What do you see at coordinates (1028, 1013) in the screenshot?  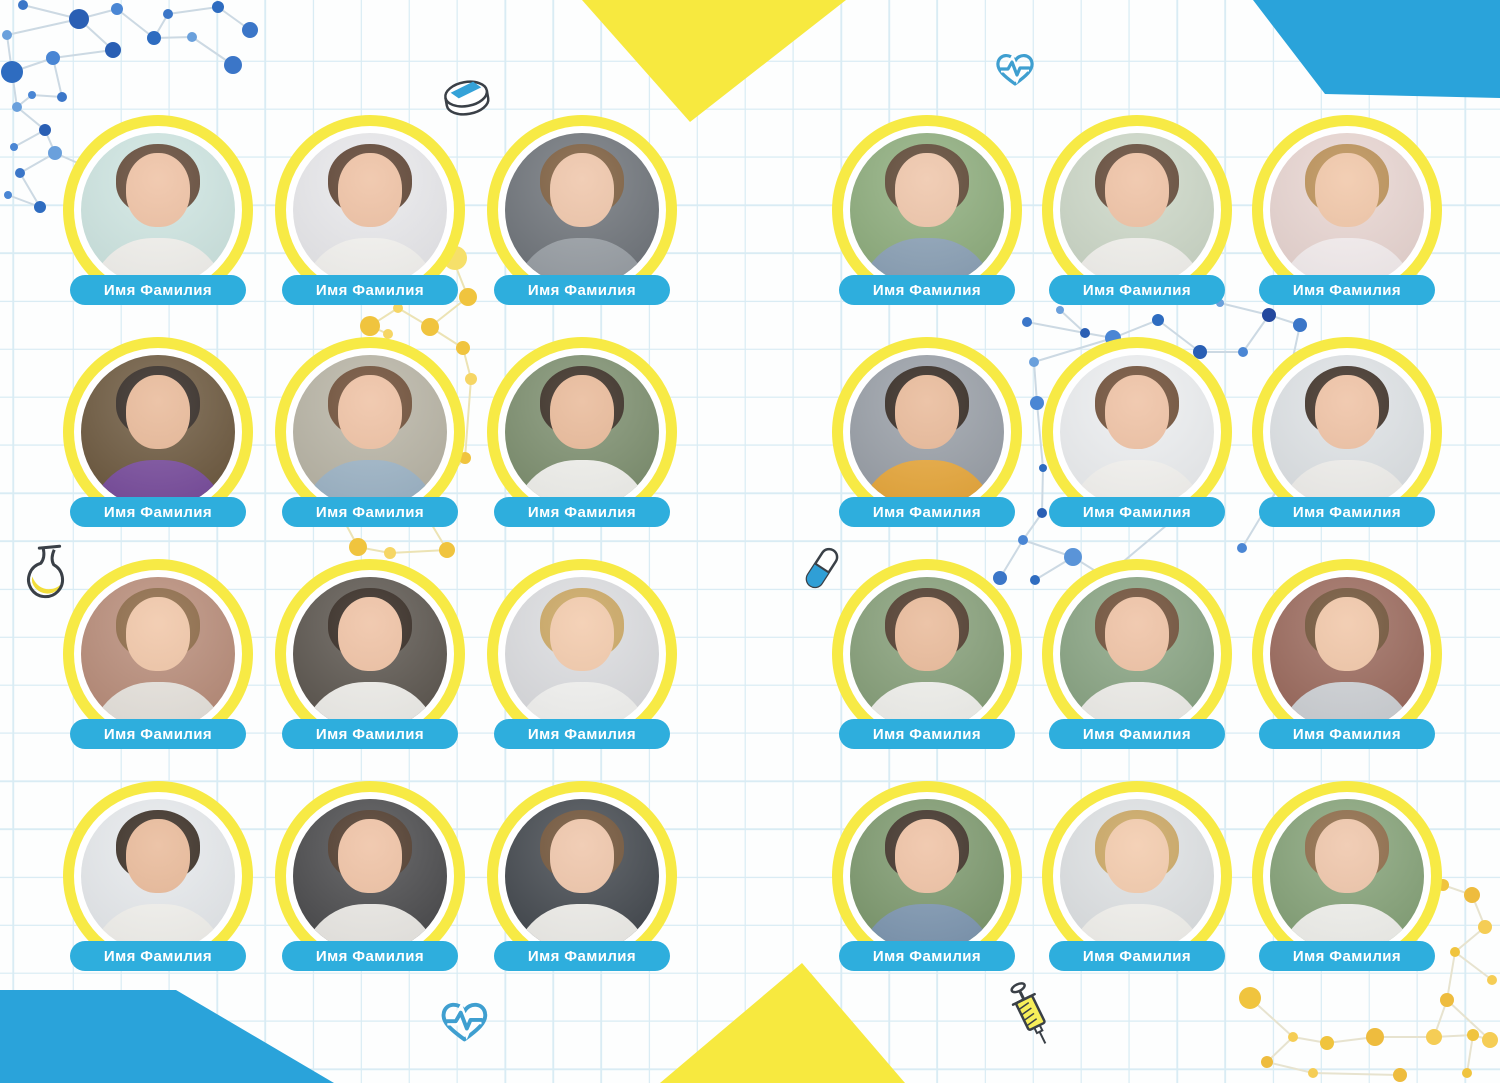 I see `syringe-icon` at bounding box center [1028, 1013].